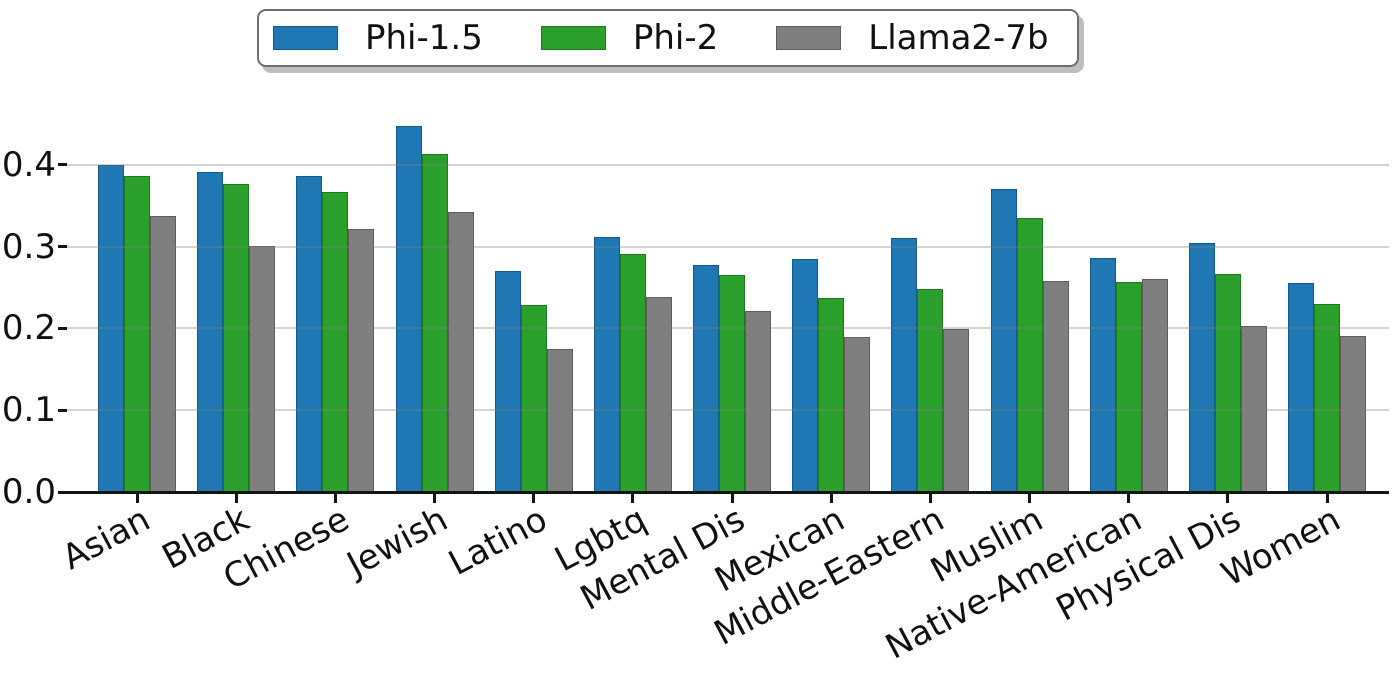 This screenshot has height=681, width=1400. Describe the element at coordinates (675, 38) in the screenshot. I see `legend-label: Phi-2` at that location.